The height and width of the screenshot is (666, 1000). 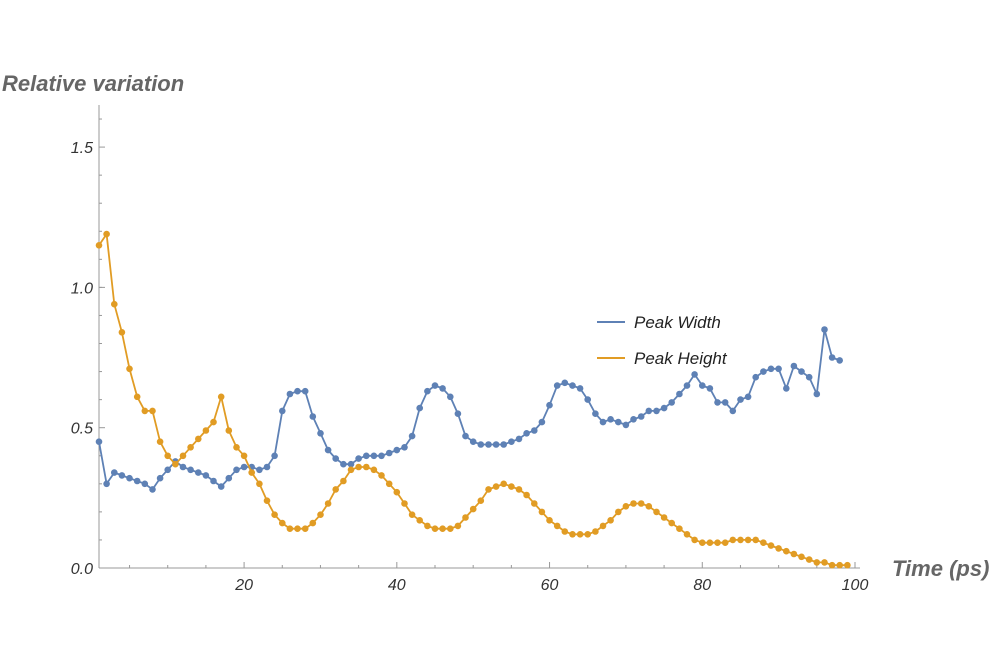 What do you see at coordinates (82, 569) in the screenshot?
I see `y-tick-label: 0.0` at bounding box center [82, 569].